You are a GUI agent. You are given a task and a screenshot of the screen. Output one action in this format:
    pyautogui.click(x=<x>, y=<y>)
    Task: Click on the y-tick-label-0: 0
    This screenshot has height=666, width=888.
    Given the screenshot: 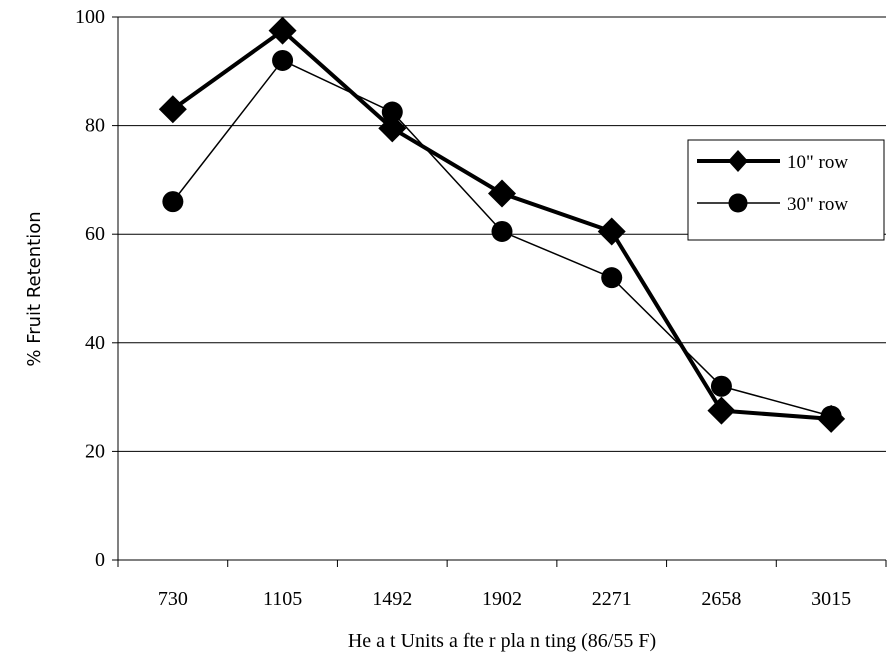 What is the action you would take?
    pyautogui.click(x=100, y=560)
    